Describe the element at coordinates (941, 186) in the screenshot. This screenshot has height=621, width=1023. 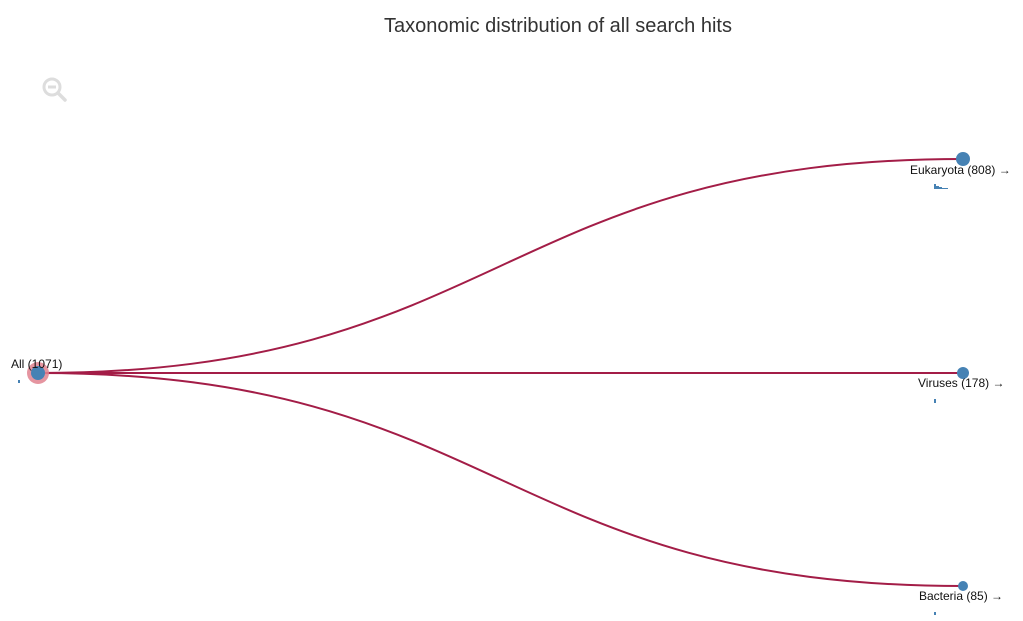
I see `histogram-eukaryota` at that location.